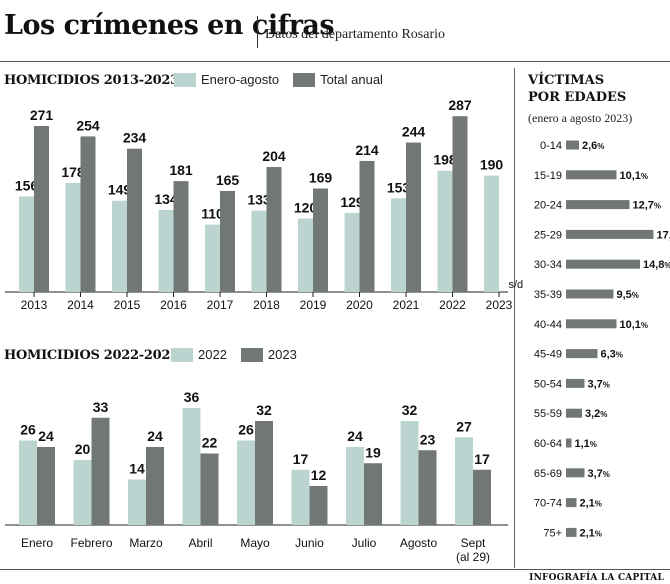 The height and width of the screenshot is (584, 670). I want to click on title-separator, so click(257, 32).